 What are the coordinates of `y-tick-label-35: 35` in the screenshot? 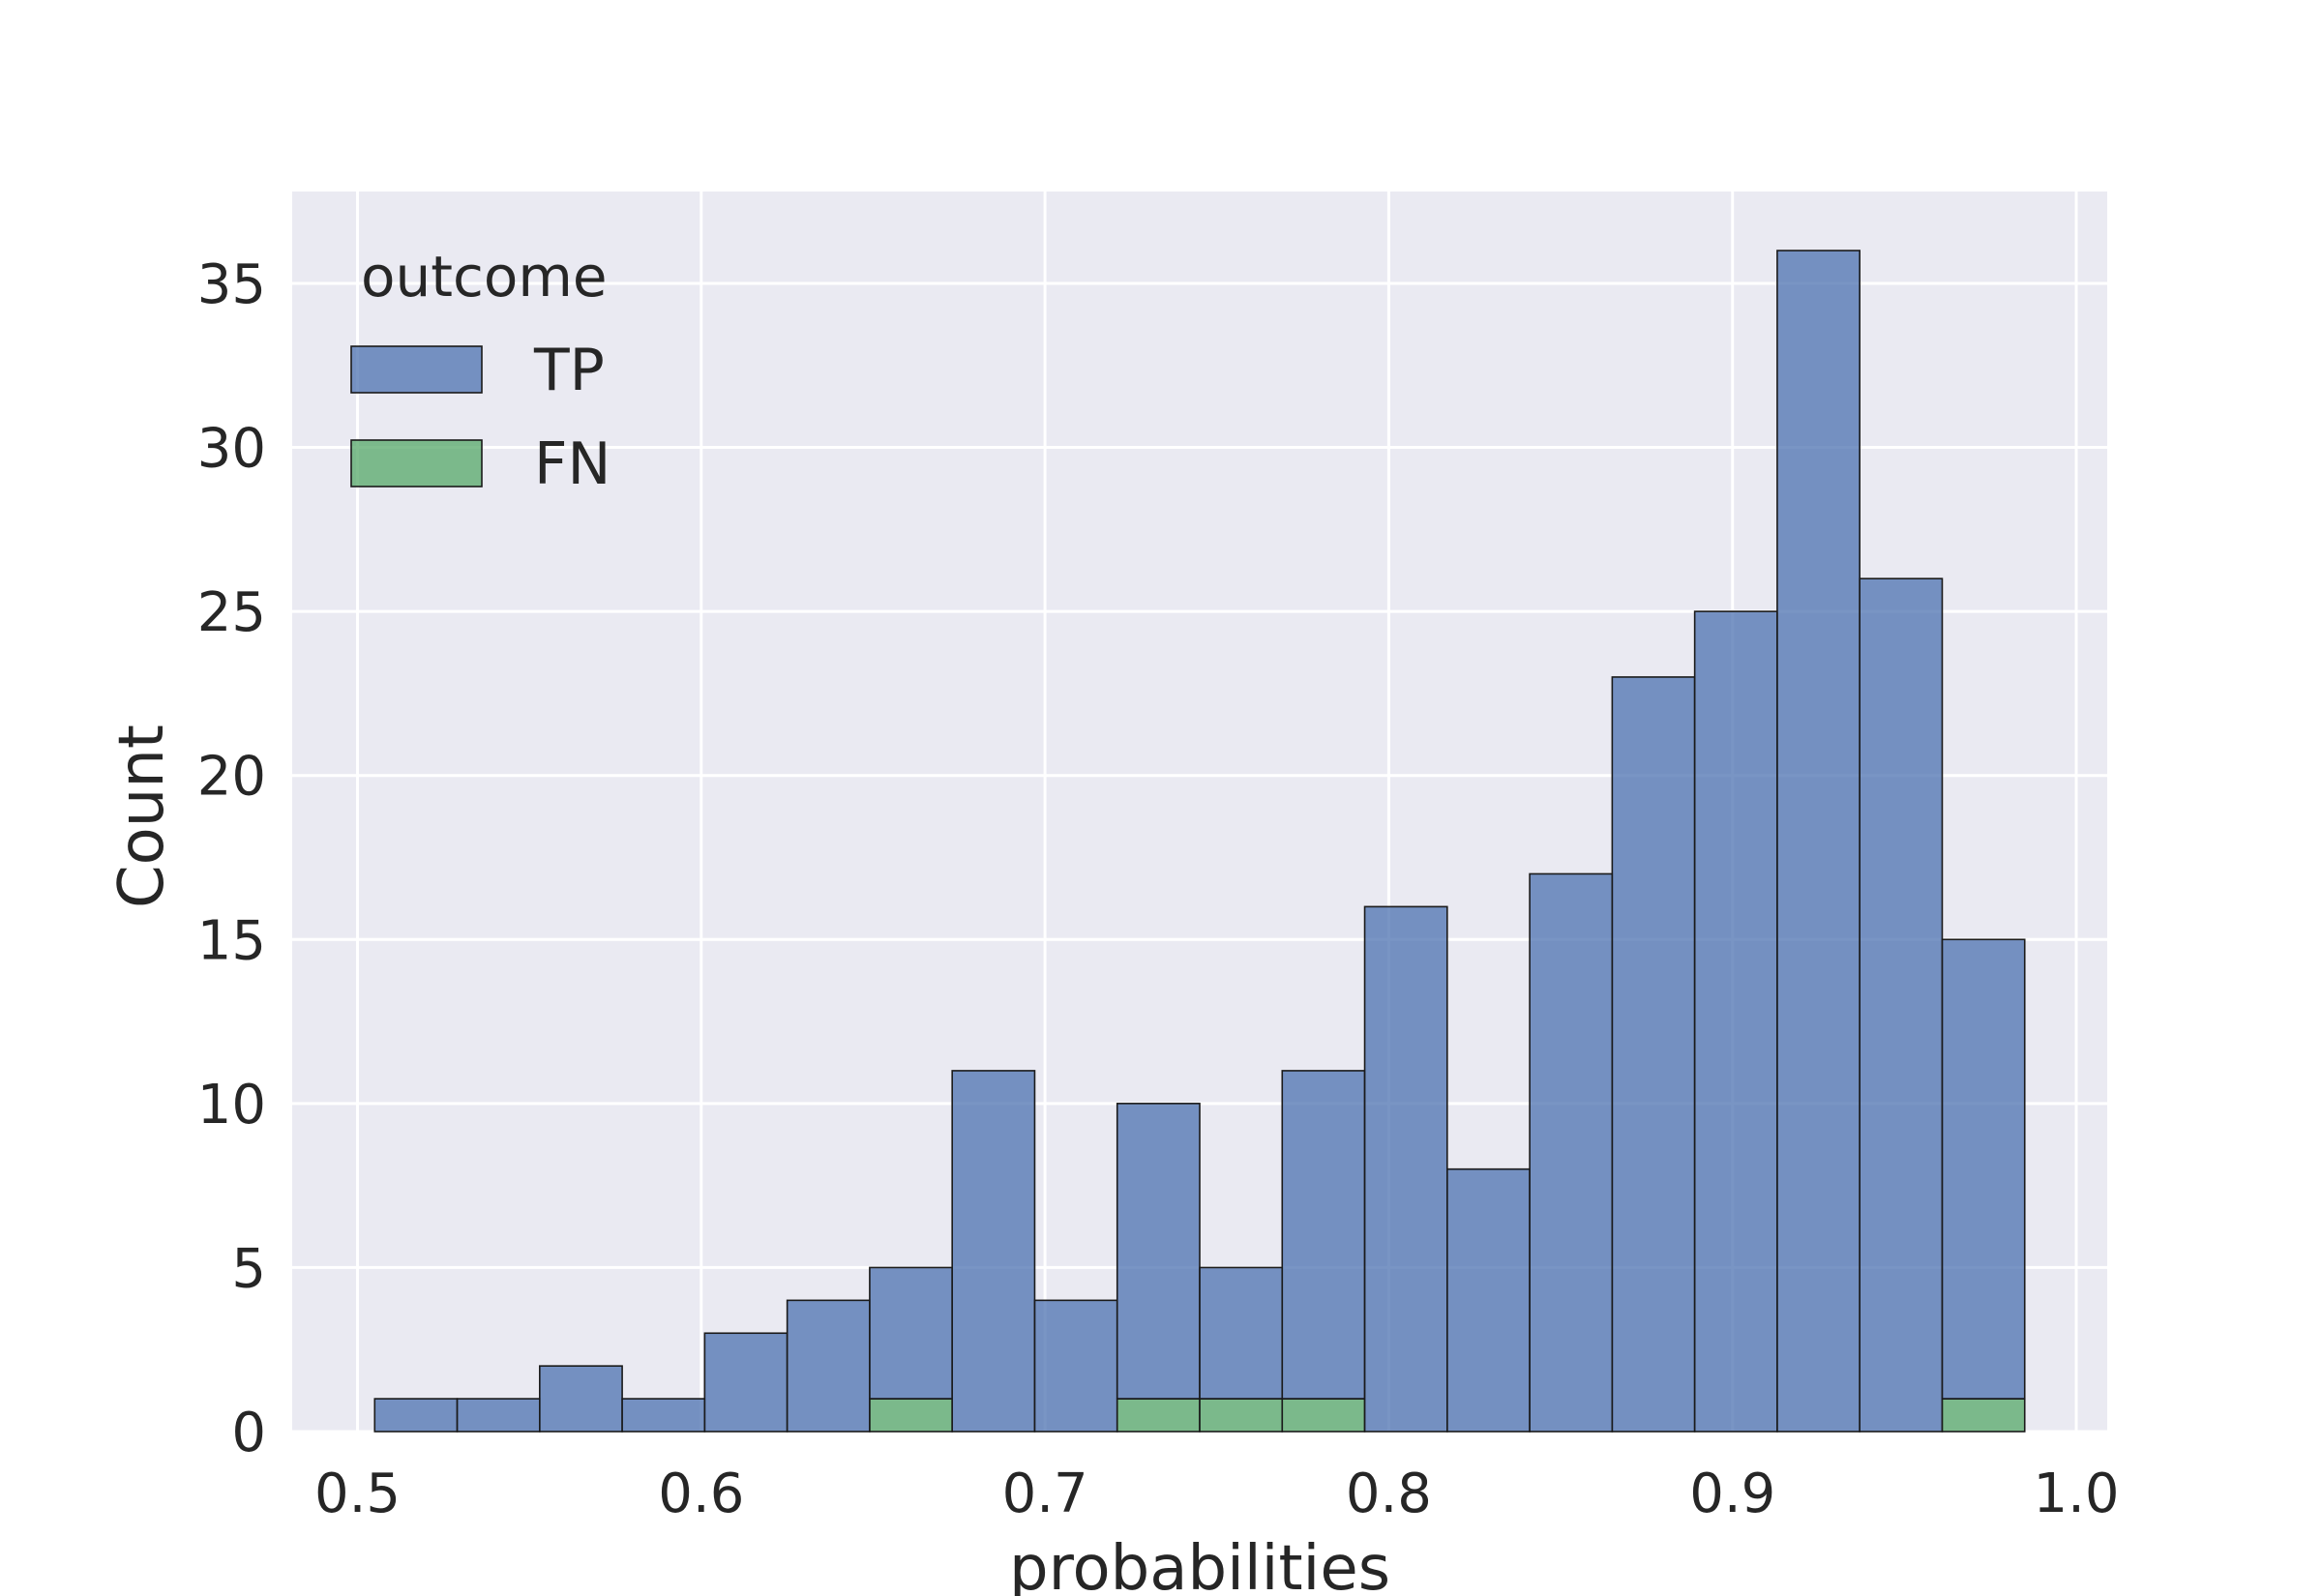 It's located at (231, 284).